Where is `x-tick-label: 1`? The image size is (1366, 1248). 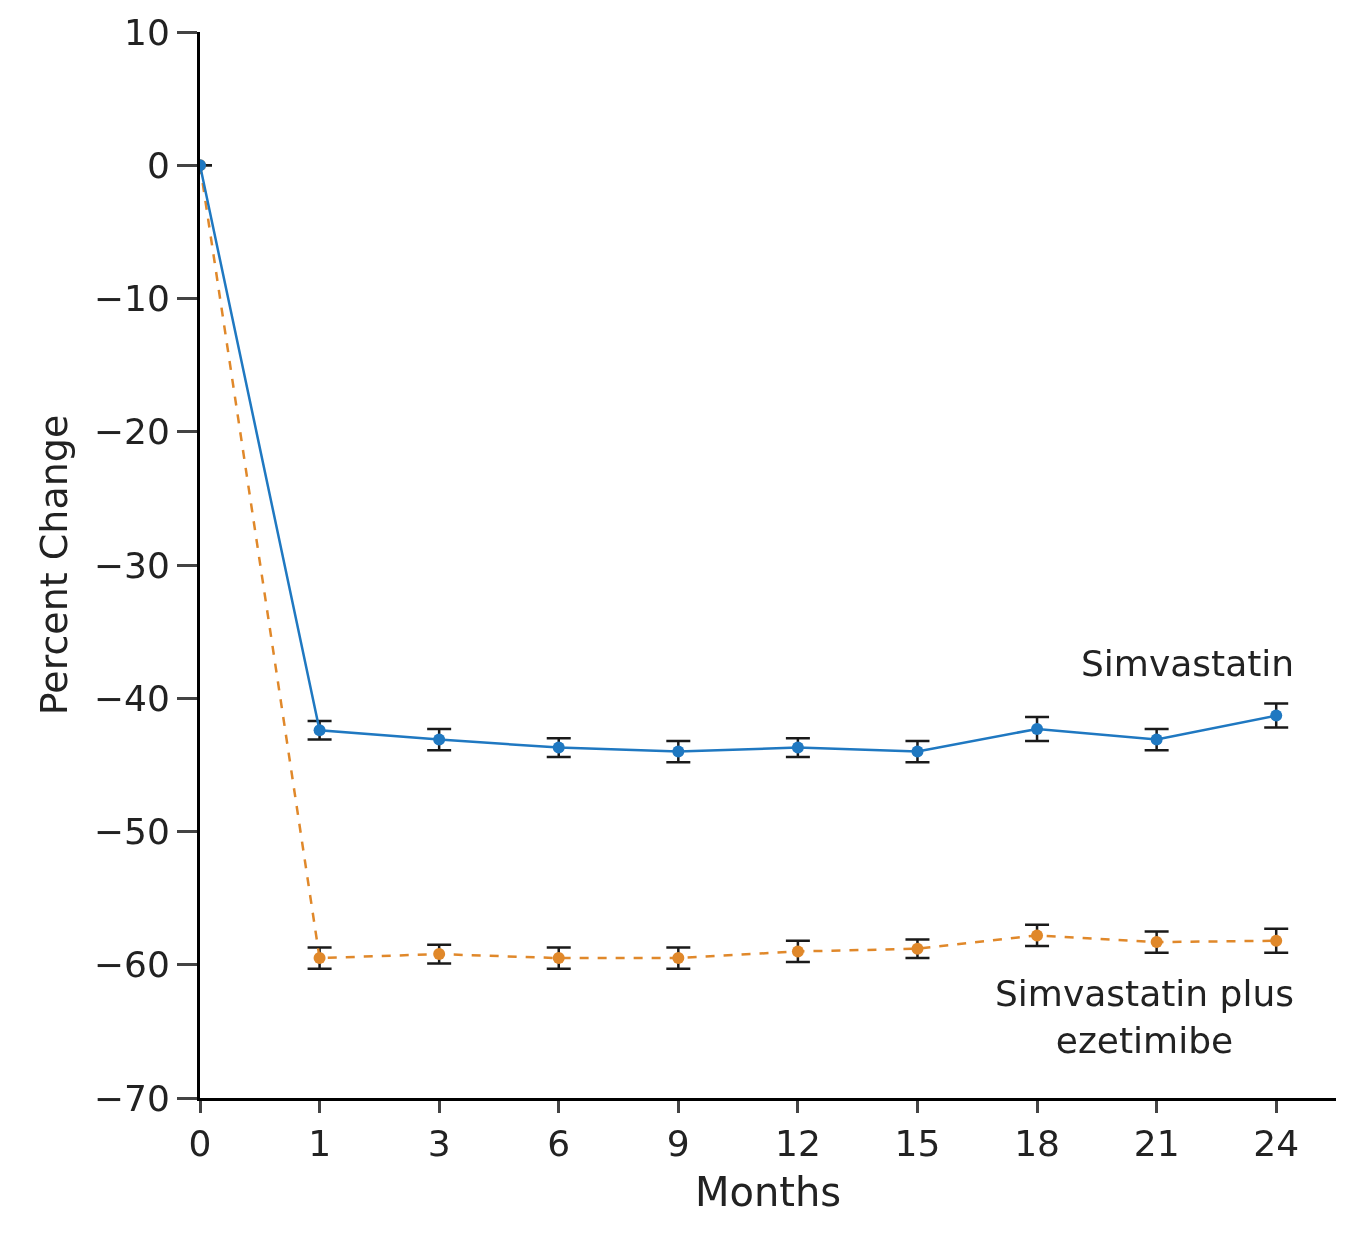 x-tick-label: 1 is located at coordinates (320, 1144).